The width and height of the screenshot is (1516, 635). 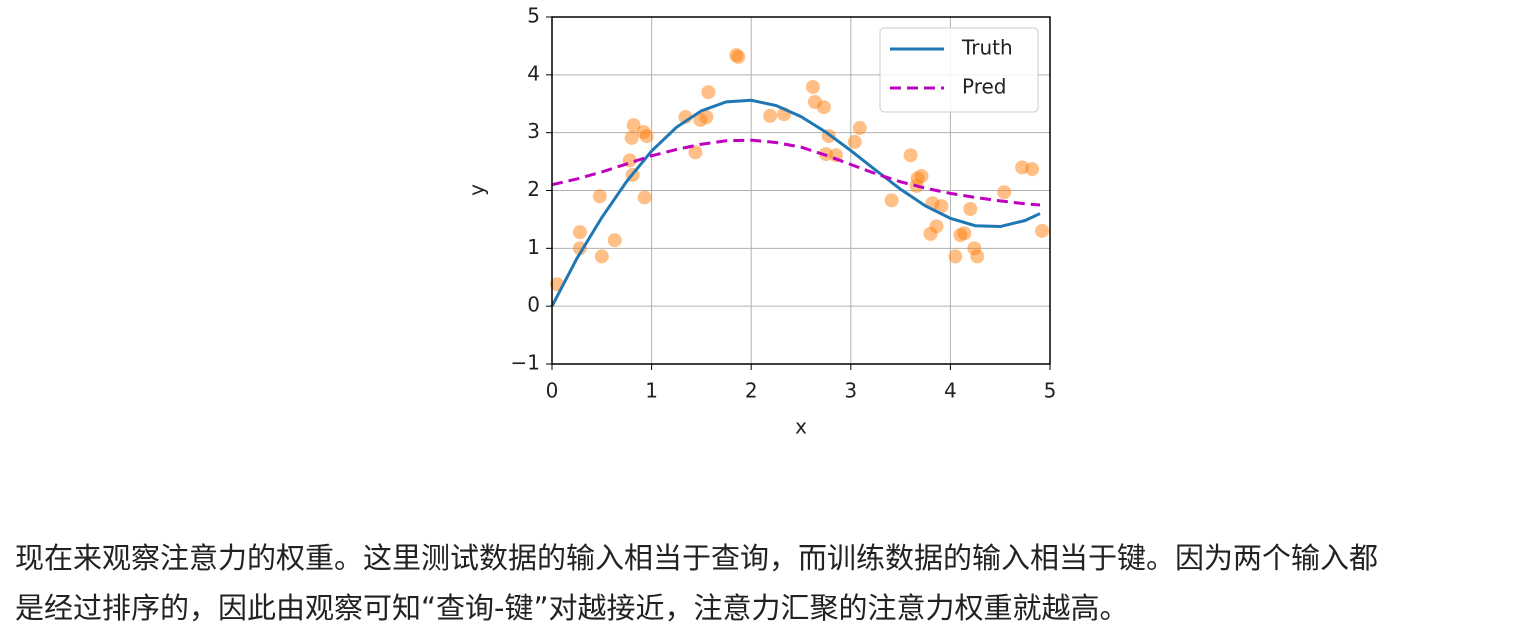 What do you see at coordinates (533, 131) in the screenshot?
I see `y-tick-label: 3` at bounding box center [533, 131].